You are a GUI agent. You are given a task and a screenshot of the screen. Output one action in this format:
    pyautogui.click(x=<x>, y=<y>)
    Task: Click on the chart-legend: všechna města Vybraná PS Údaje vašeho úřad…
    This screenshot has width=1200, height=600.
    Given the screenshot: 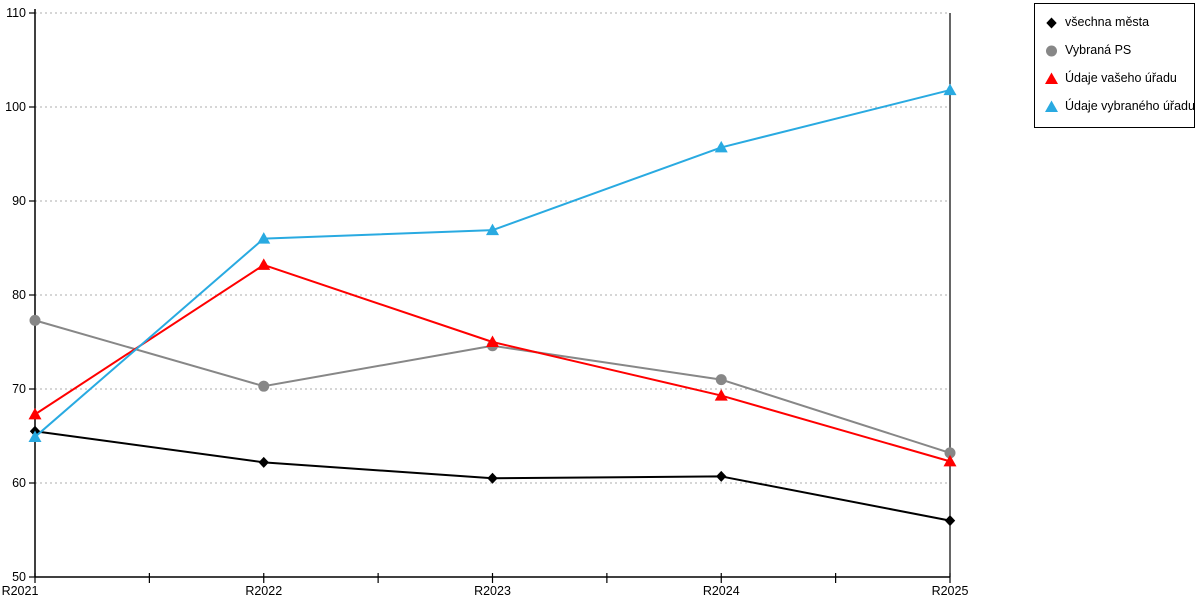 What is the action you would take?
    pyautogui.click(x=1114, y=65)
    